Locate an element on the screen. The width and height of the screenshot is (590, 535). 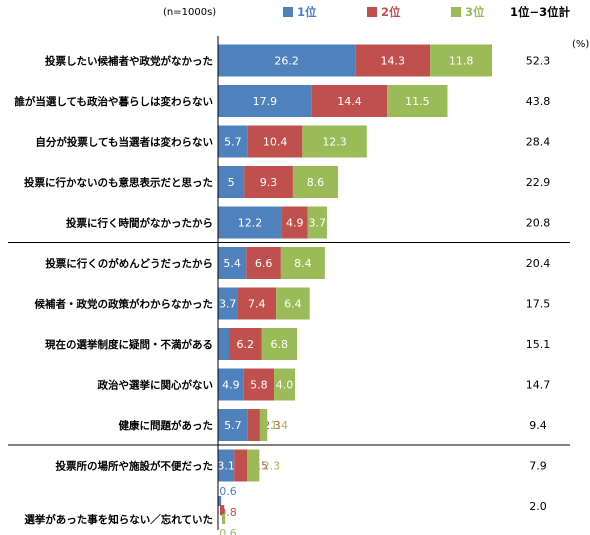
bar-value-label: 1.4 is located at coordinates (279, 425).